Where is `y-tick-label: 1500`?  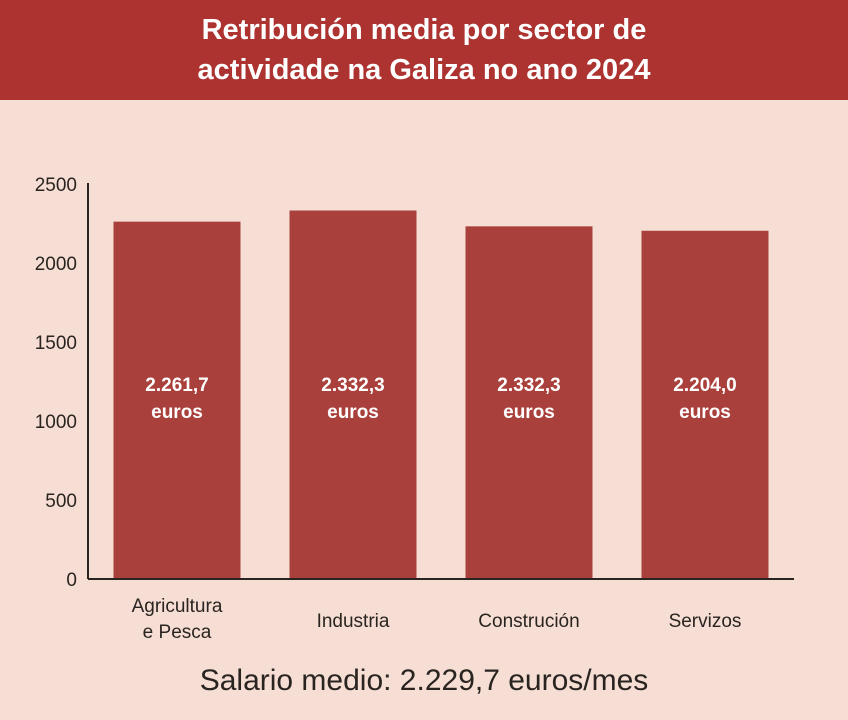
y-tick-label: 1500 is located at coordinates (56, 343).